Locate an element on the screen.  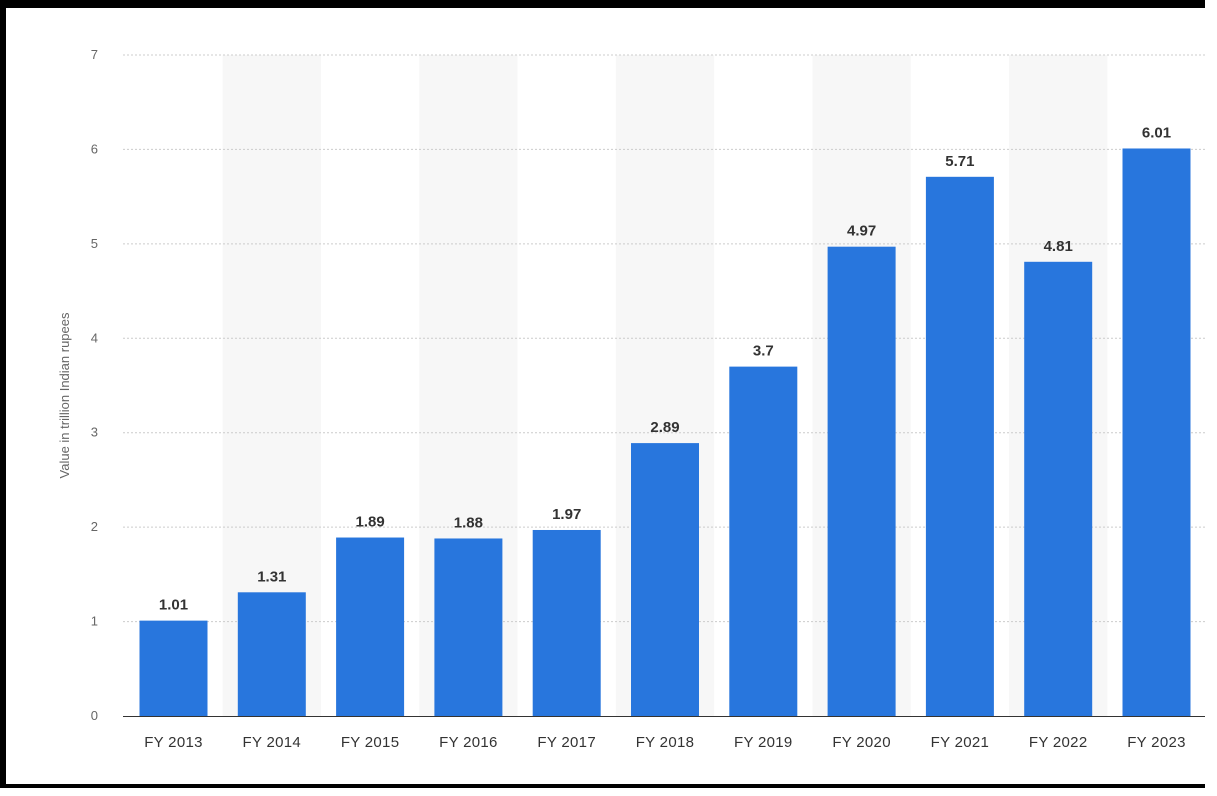
value-label: 1.31 is located at coordinates (271, 576).